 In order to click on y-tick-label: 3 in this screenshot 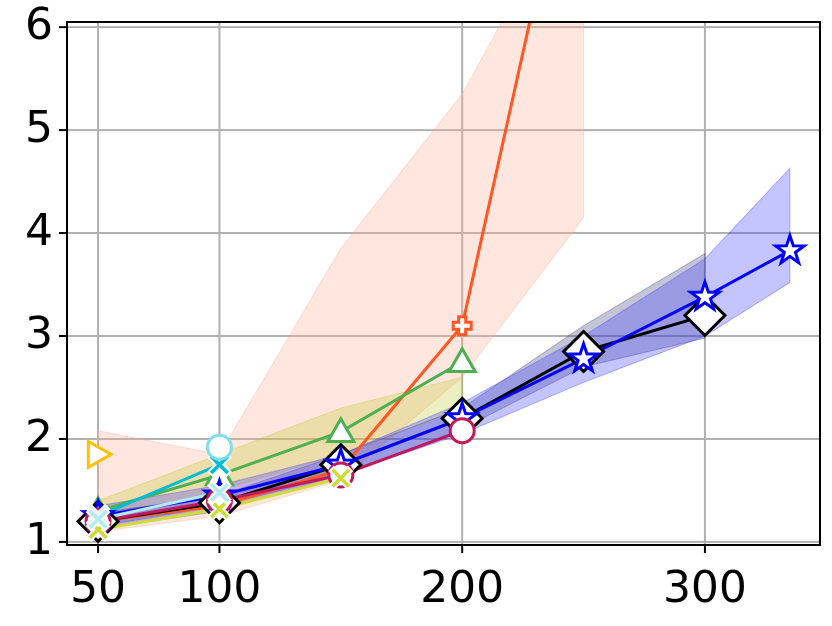, I will do `click(39, 333)`.